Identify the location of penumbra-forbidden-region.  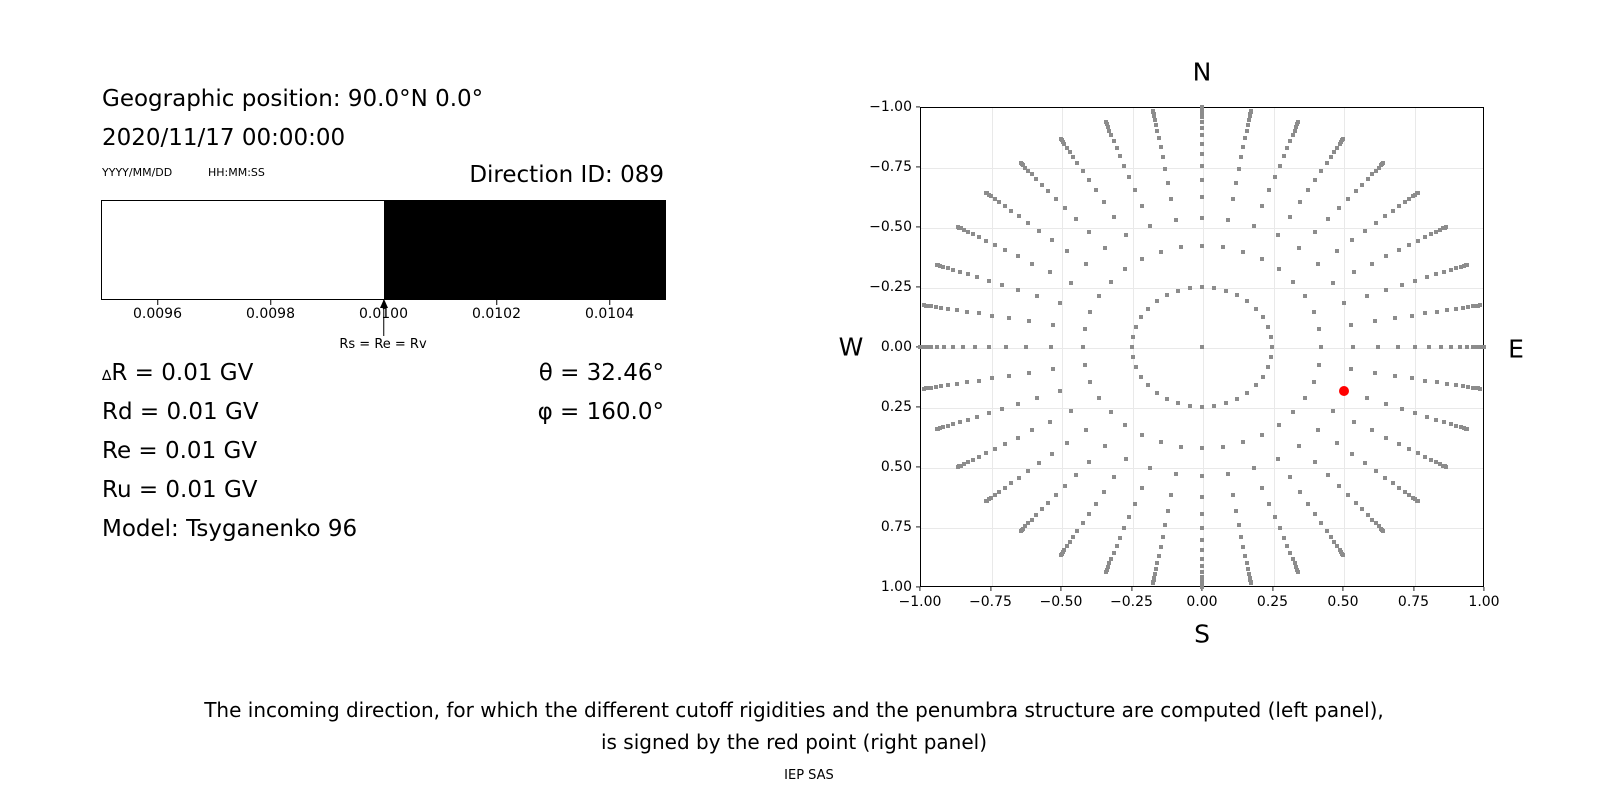
(524, 250).